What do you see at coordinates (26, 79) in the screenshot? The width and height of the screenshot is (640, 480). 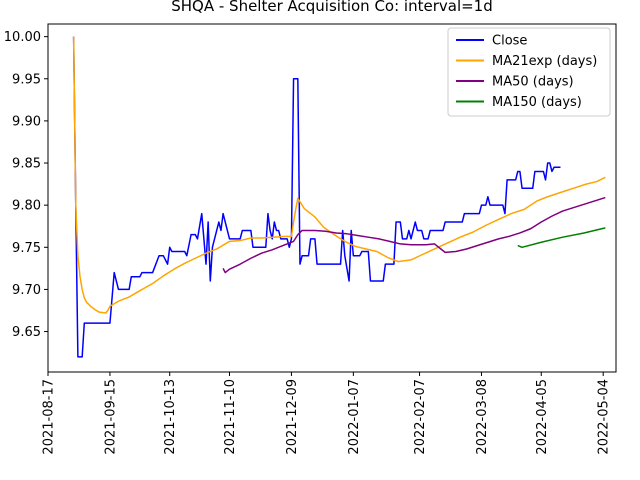 I see `y-tick-label: 9.95` at bounding box center [26, 79].